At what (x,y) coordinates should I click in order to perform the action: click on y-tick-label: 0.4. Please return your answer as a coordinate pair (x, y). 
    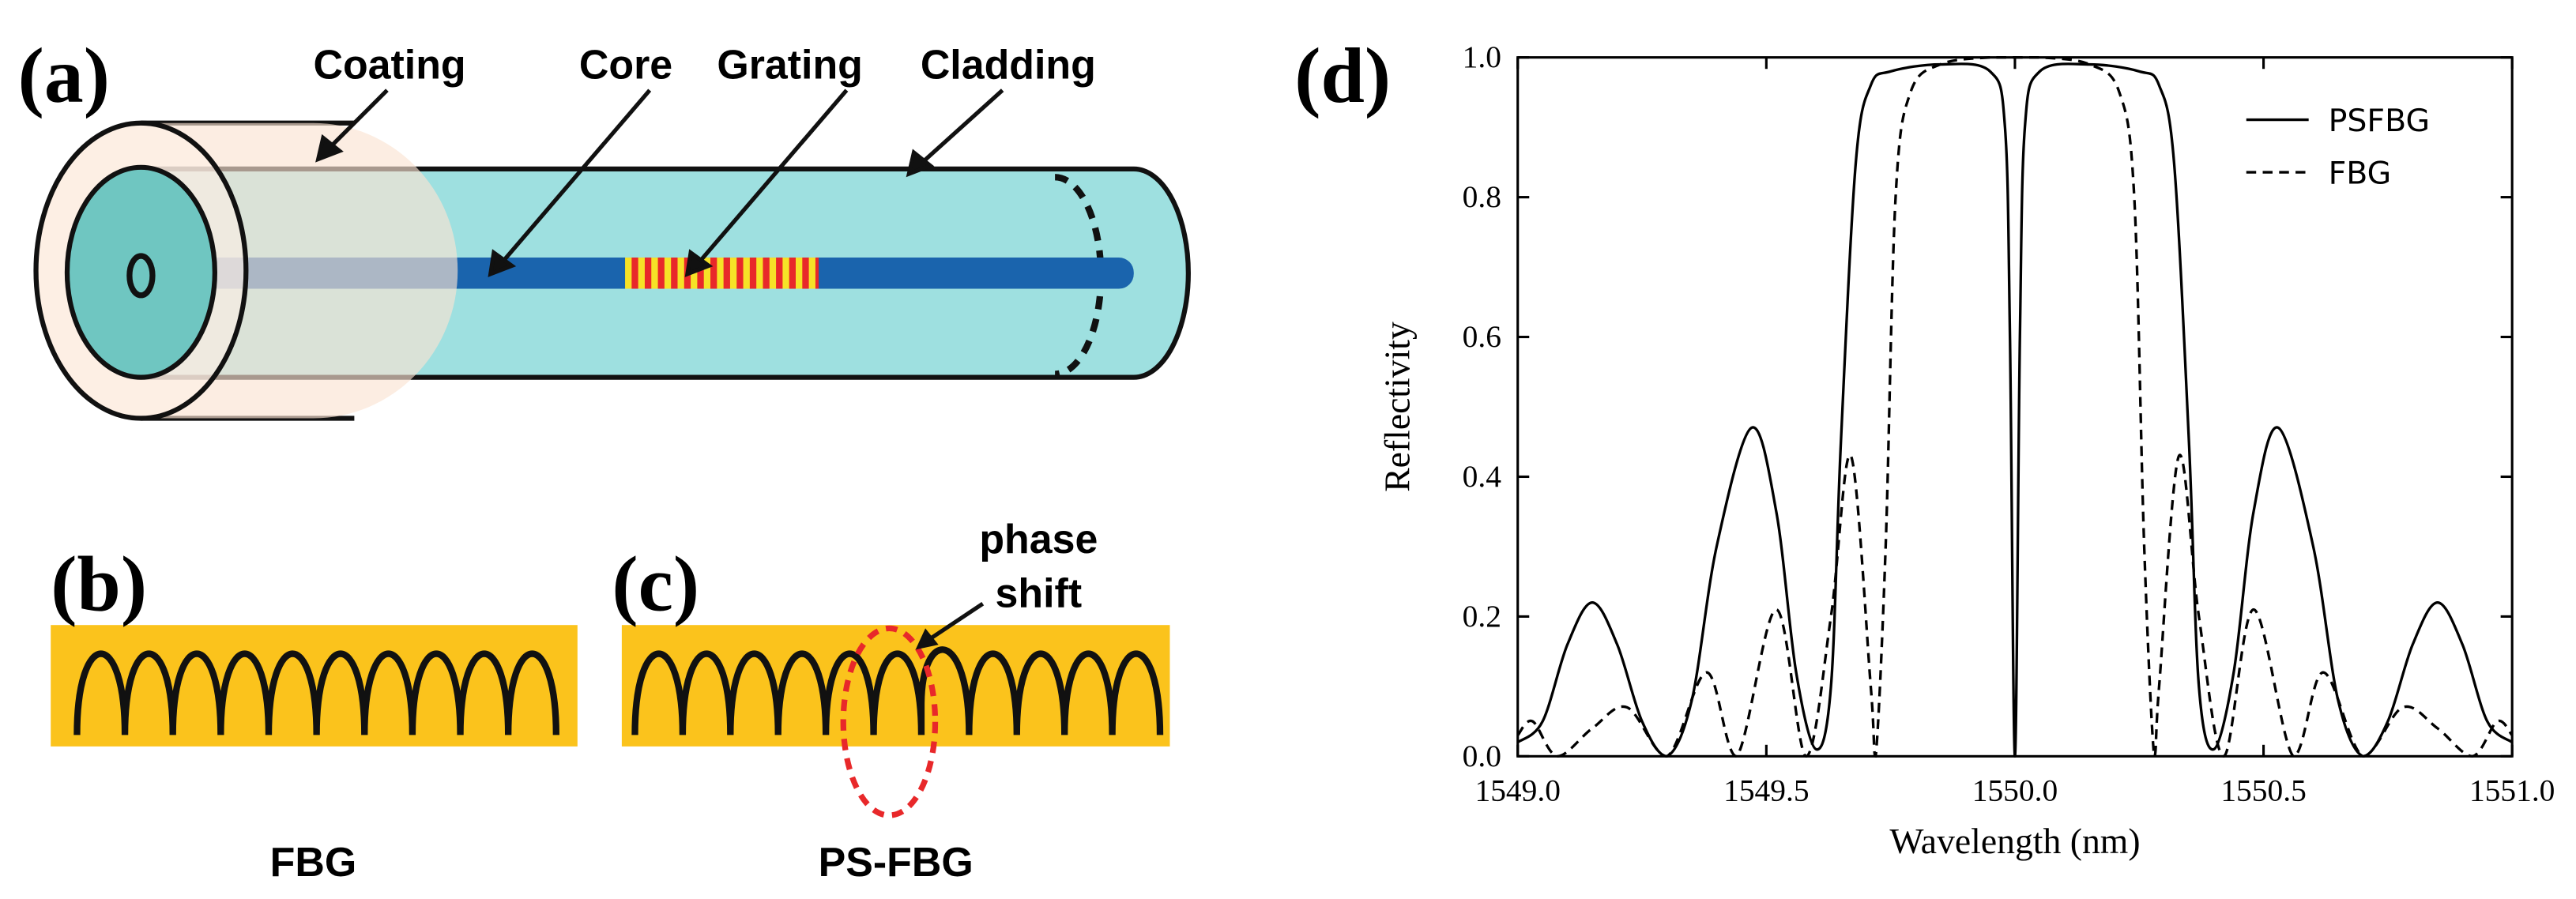
    Looking at the image, I should click on (1482, 476).